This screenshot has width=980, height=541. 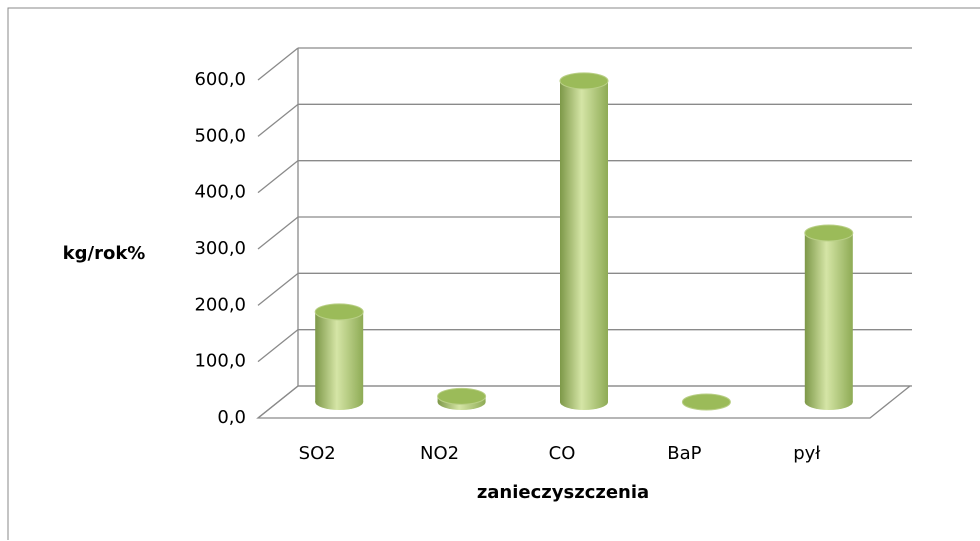 I want to click on y-tick-label: 400,0, so click(x=220, y=192).